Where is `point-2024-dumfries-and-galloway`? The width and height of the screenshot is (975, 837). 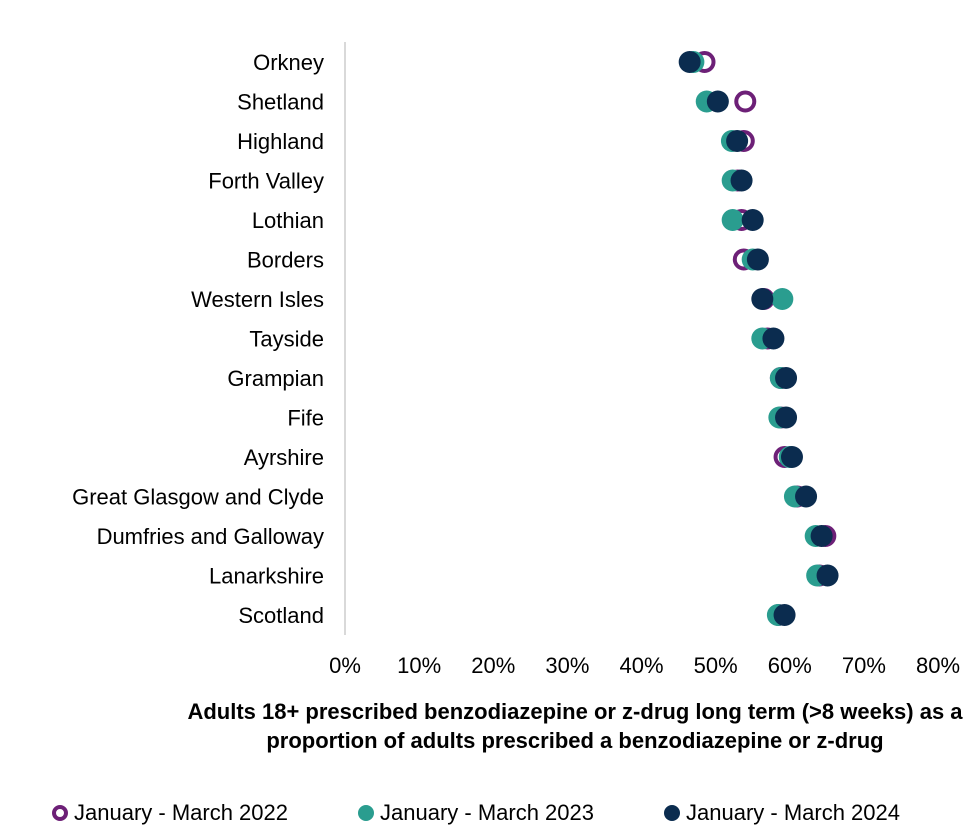
point-2024-dumfries-and-galloway is located at coordinates (821, 536).